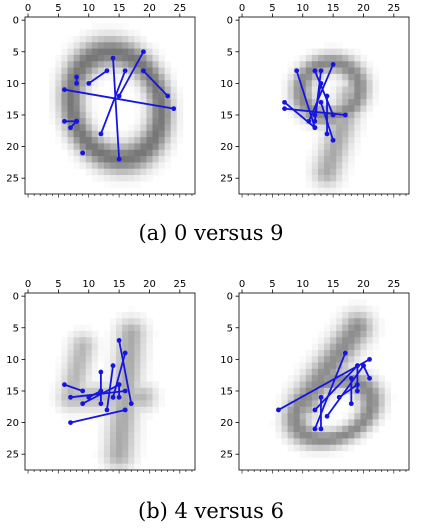  I want to click on x-tick-label: 15, so click(333, 284).